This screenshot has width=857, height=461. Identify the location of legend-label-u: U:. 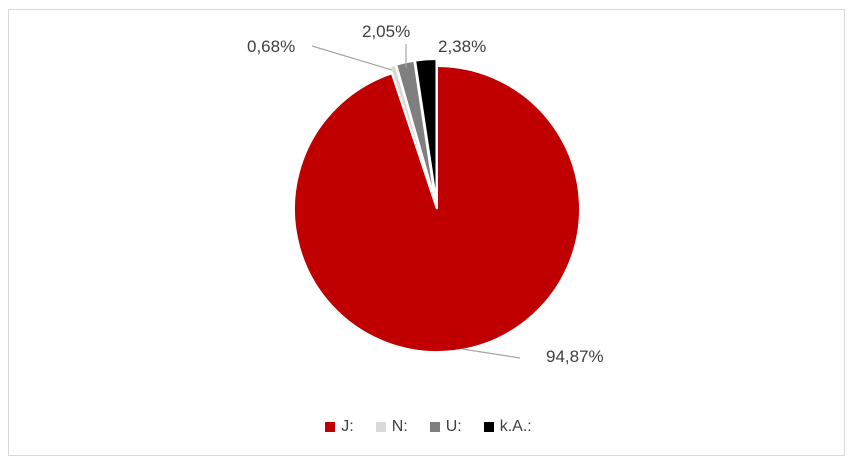
(453, 426).